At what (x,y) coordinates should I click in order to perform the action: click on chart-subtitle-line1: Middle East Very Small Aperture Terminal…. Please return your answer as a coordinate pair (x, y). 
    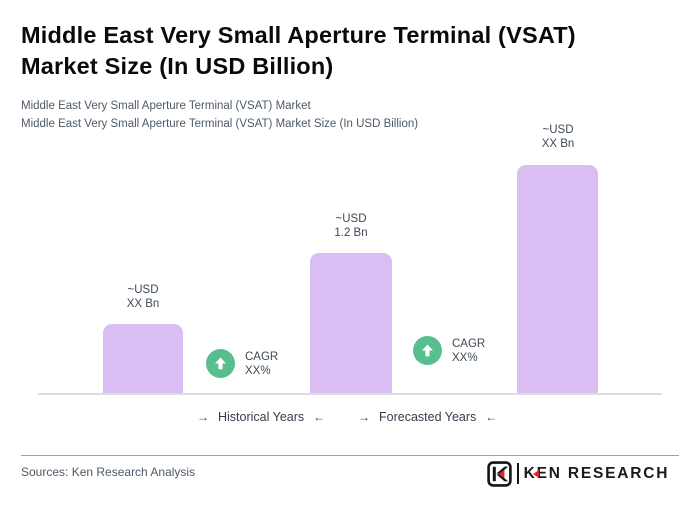
    Looking at the image, I should click on (166, 106).